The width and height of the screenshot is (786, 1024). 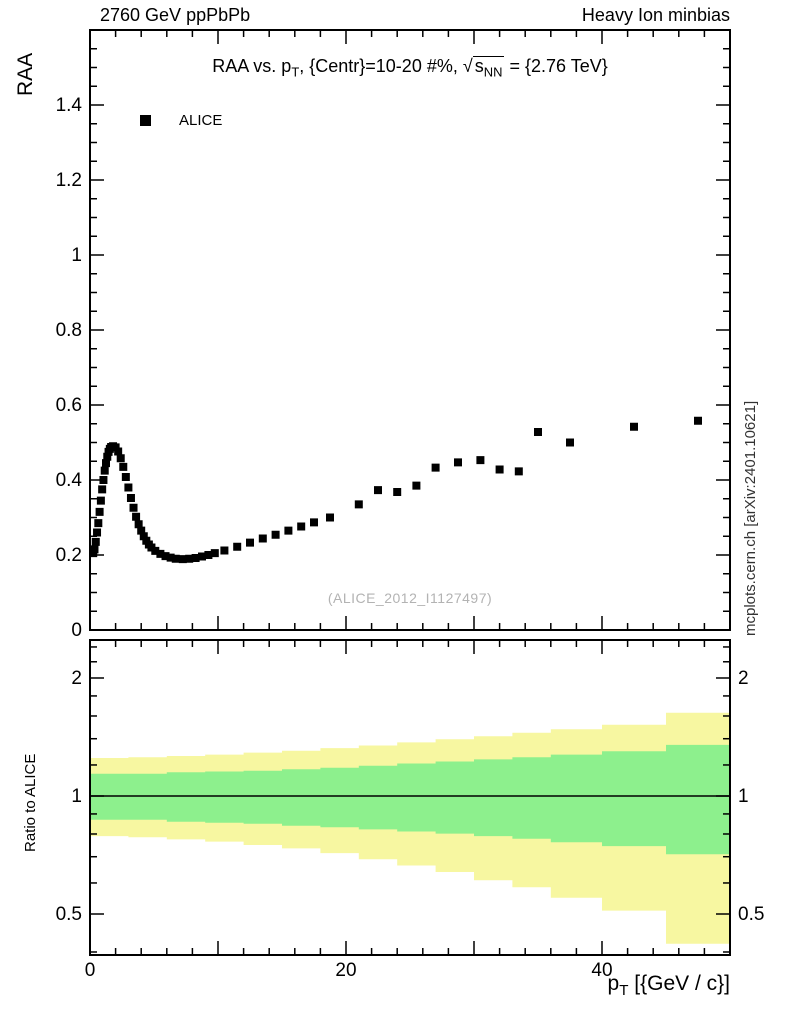 I want to click on dataset-info: Heavy Ion minbias, so click(x=655, y=15).